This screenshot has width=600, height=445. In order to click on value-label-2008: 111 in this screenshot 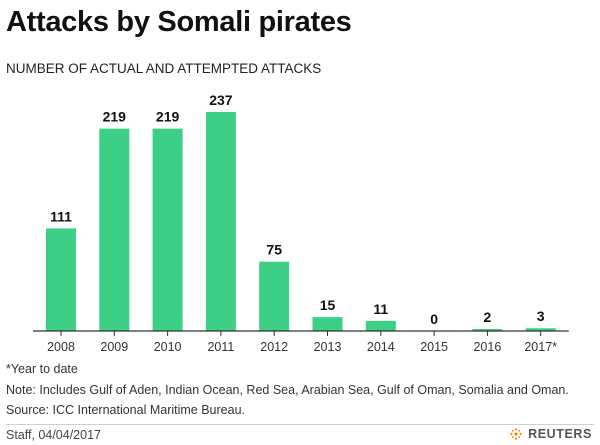, I will do `click(61, 216)`.